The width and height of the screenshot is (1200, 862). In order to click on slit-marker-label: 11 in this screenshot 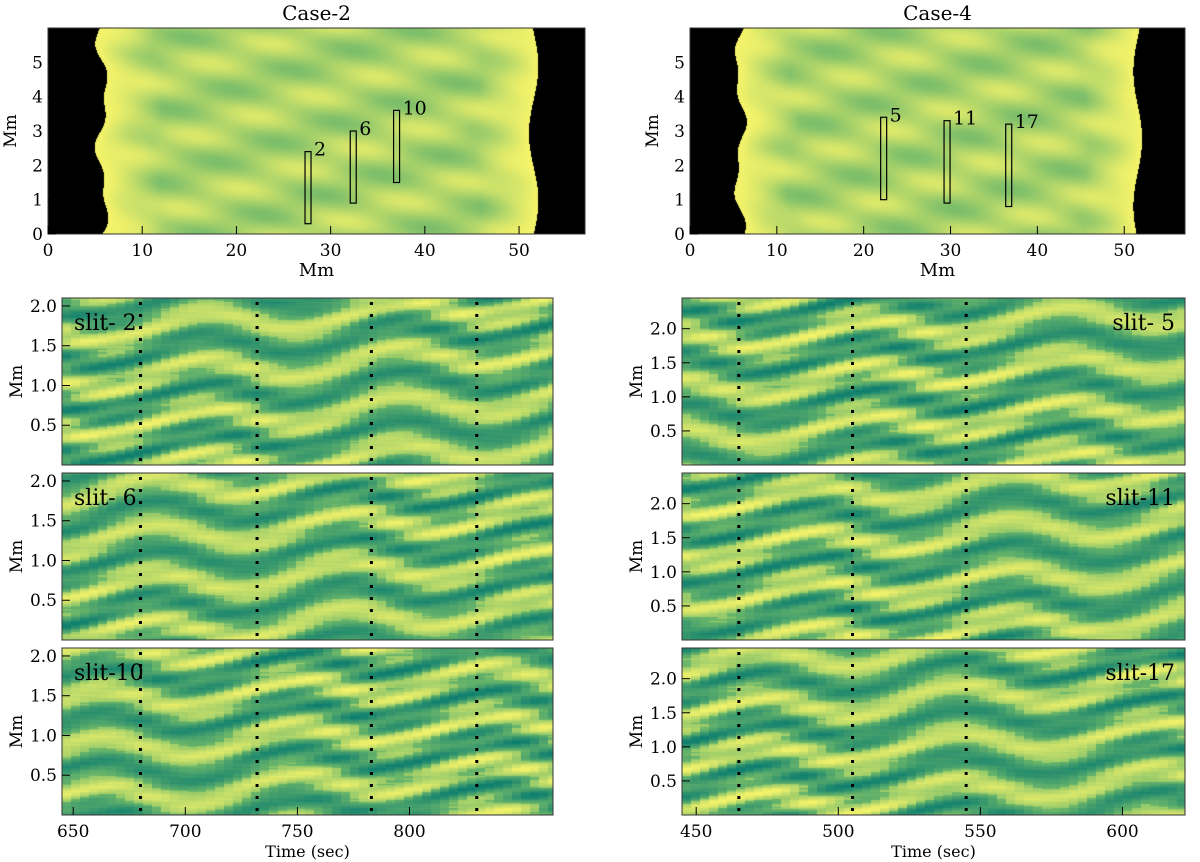, I will do `click(965, 119)`.